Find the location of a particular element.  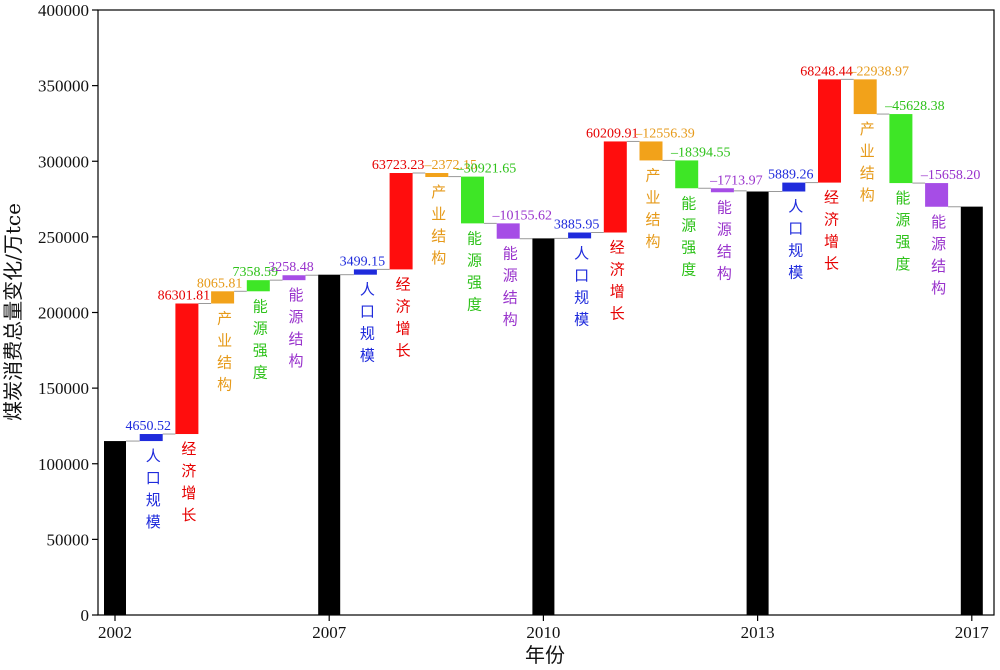

value-label: 3885.95 is located at coordinates (577, 225).